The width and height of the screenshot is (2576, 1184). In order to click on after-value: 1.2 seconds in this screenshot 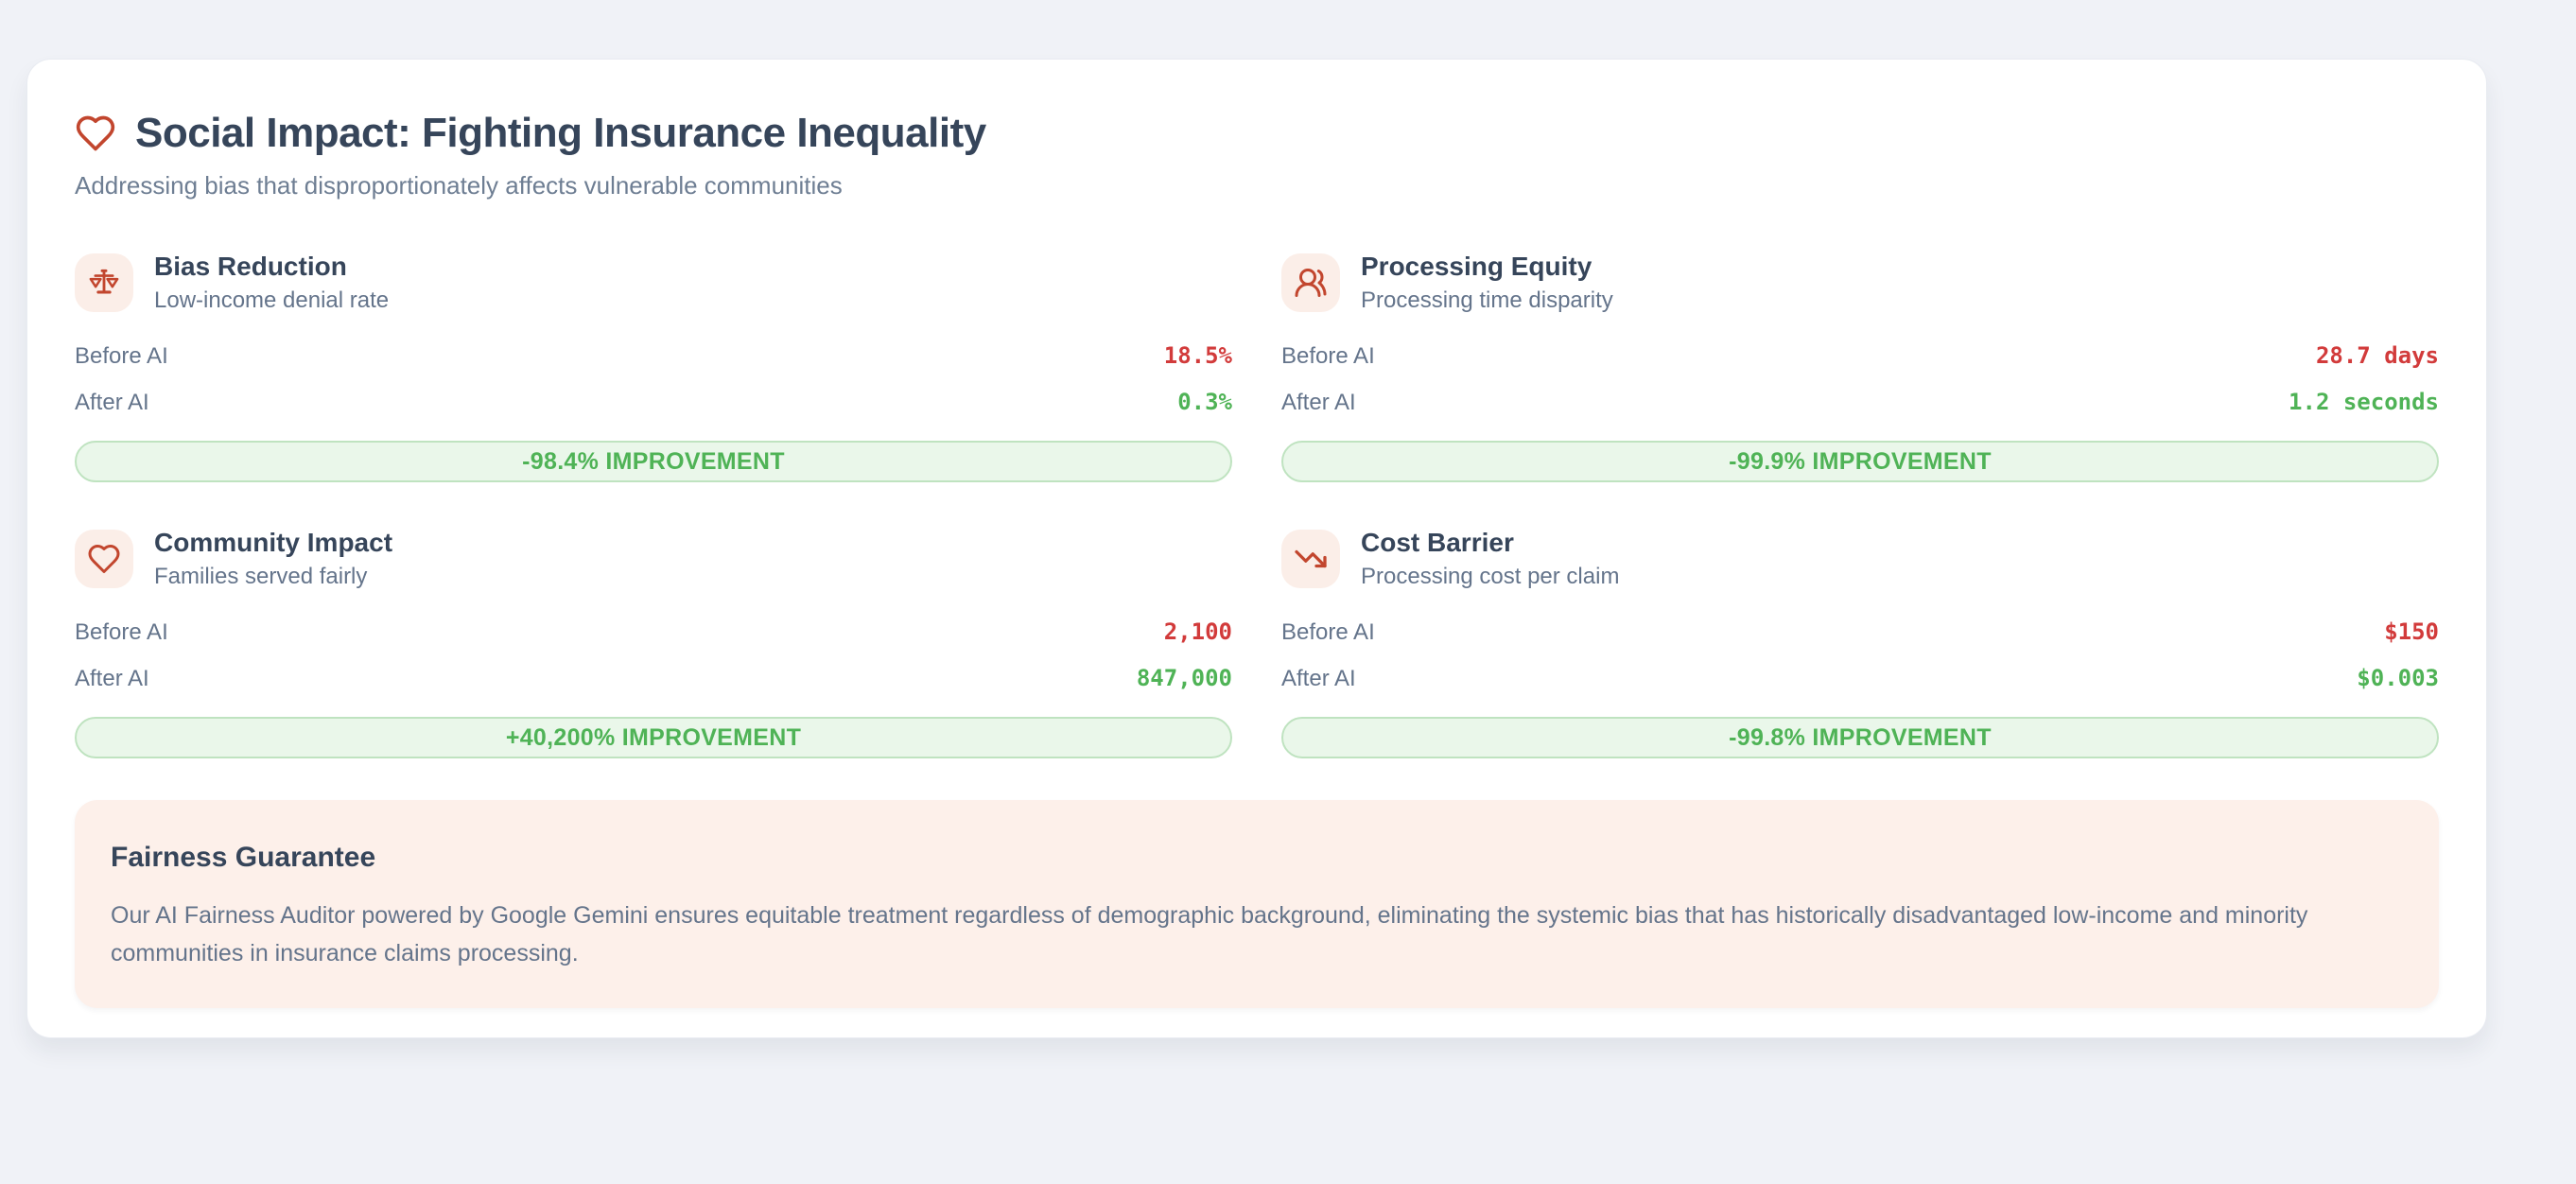, I will do `click(2364, 402)`.